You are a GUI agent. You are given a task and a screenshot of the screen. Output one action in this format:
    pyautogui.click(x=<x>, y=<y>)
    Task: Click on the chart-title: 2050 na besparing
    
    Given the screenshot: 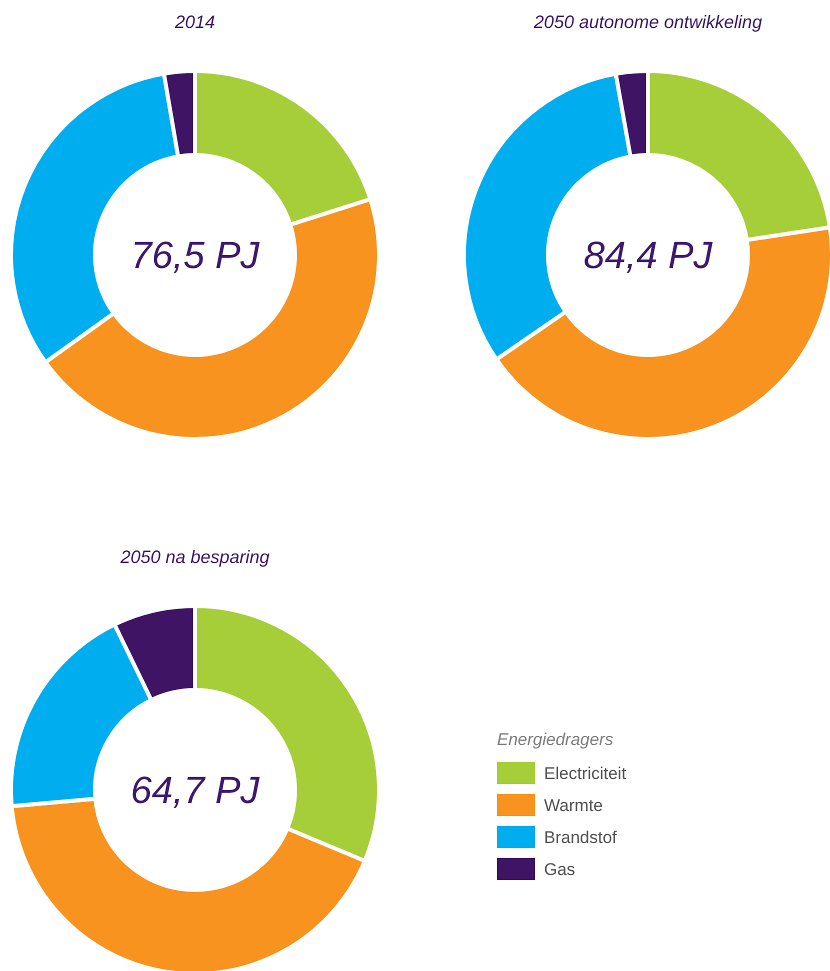 What is the action you would take?
    pyautogui.click(x=194, y=557)
    